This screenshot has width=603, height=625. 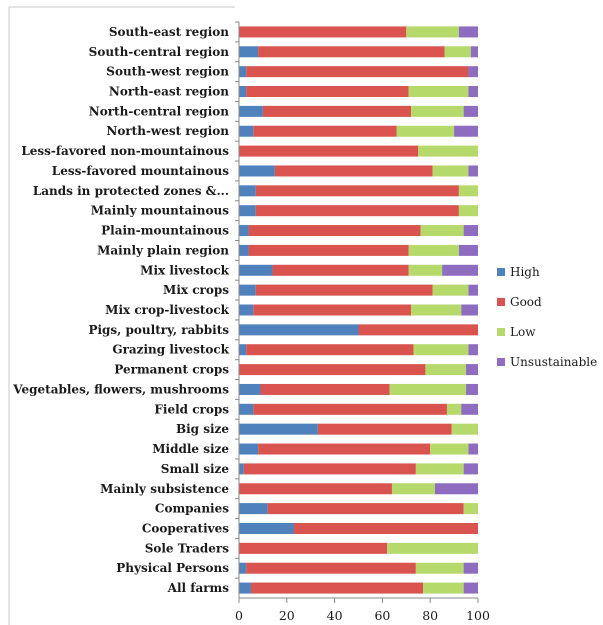 I want to click on category-label: Permanent crops, so click(x=171, y=370).